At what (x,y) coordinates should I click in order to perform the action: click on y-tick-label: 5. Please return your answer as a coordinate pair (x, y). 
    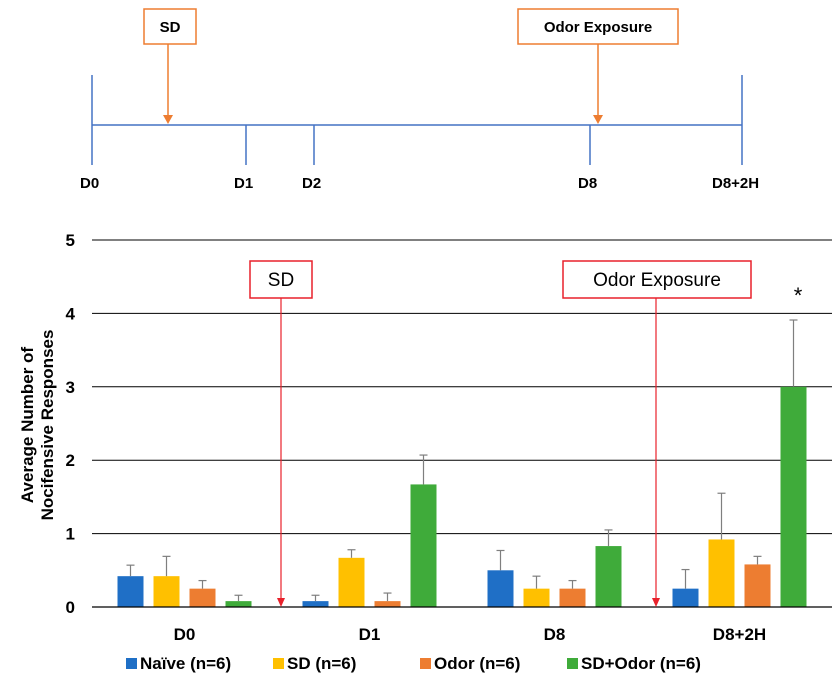
    Looking at the image, I should click on (70, 240).